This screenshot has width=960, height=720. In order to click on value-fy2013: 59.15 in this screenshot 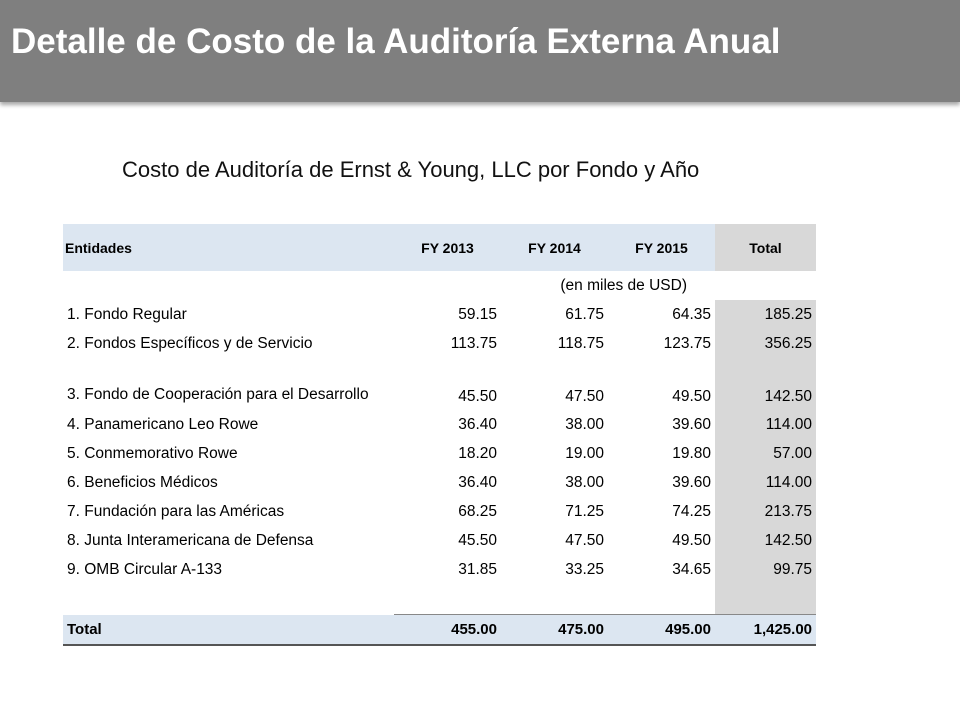, I will do `click(477, 314)`.